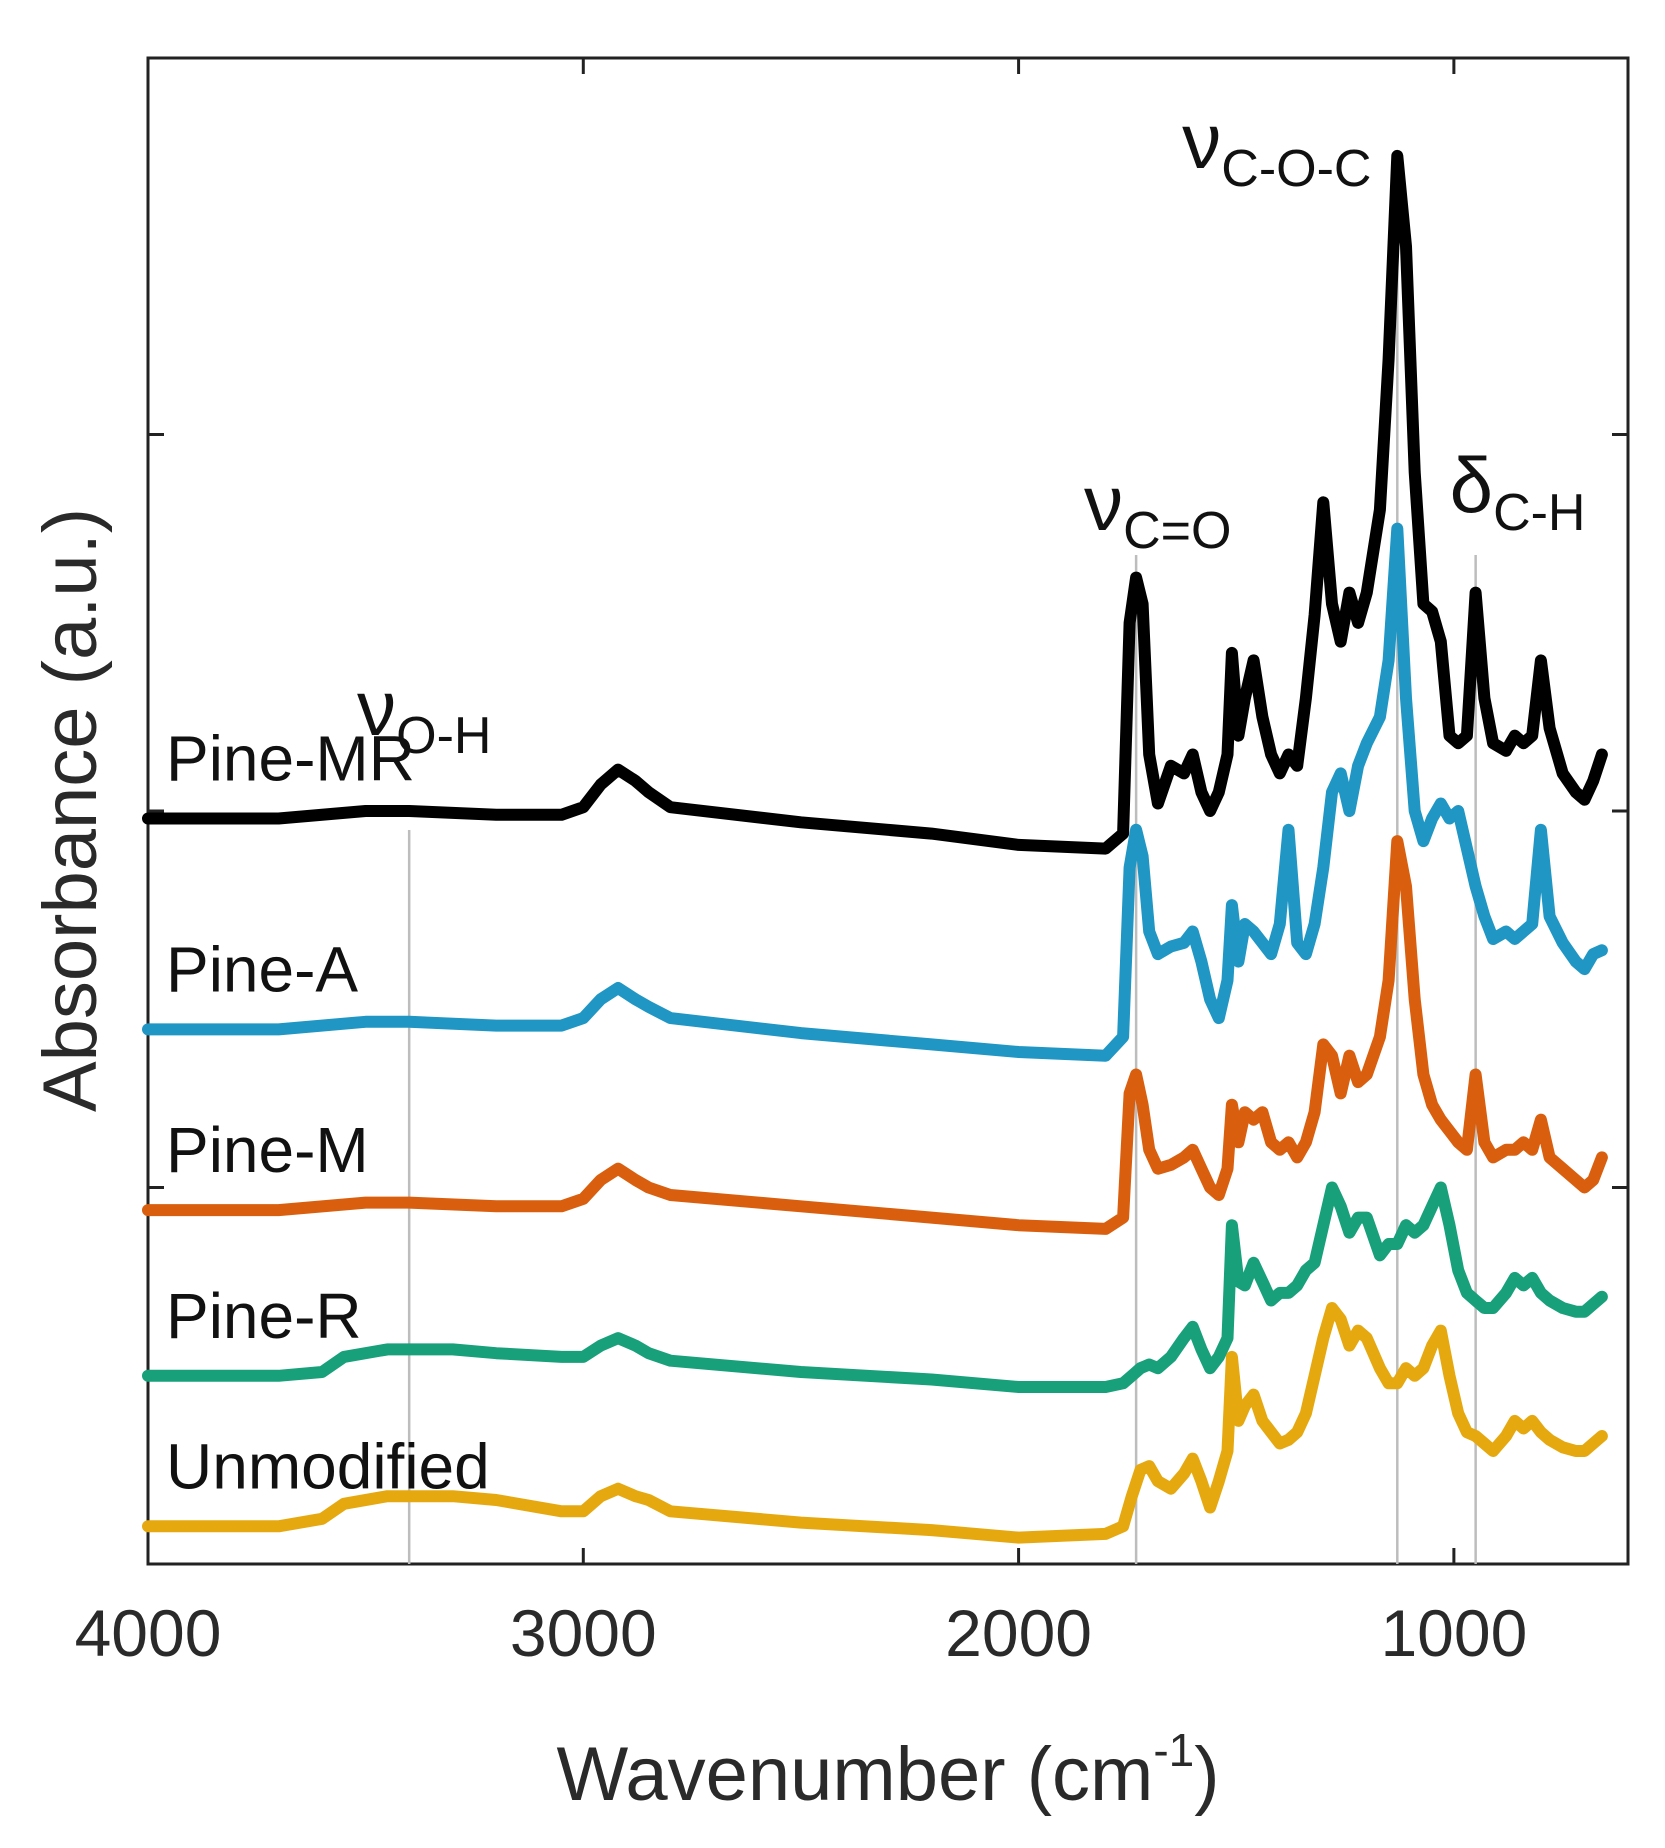  Describe the element at coordinates (290, 759) in the screenshot. I see `series-label-pine-mr: Pine-MR` at that location.